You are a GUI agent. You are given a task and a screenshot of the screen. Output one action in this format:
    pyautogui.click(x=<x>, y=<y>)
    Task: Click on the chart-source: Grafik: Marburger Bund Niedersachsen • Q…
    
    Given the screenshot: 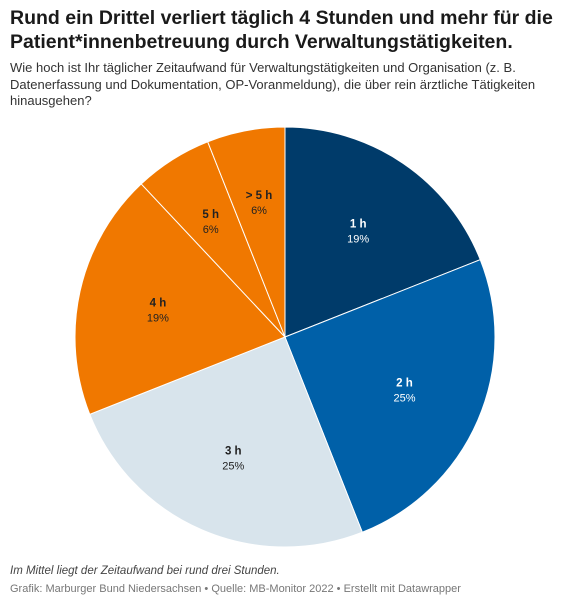 What is the action you would take?
    pyautogui.click(x=235, y=589)
    